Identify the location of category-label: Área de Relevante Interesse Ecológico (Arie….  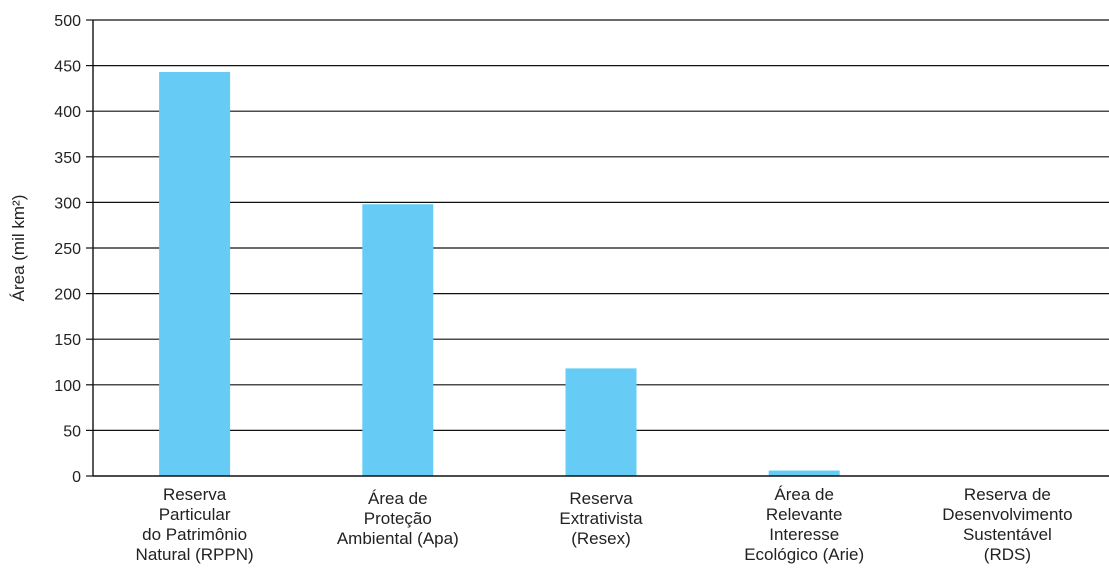
(804, 524).